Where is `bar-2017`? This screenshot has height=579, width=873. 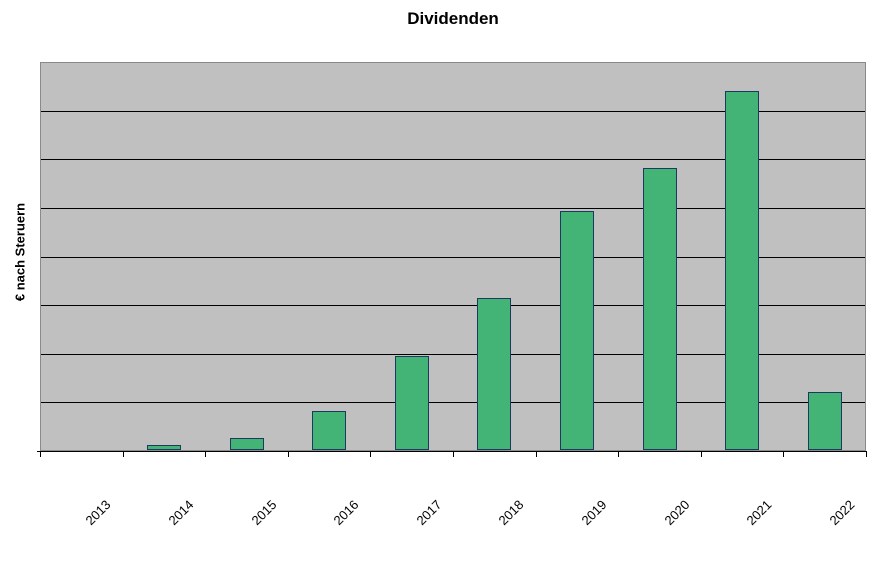
bar-2017 is located at coordinates (411, 403).